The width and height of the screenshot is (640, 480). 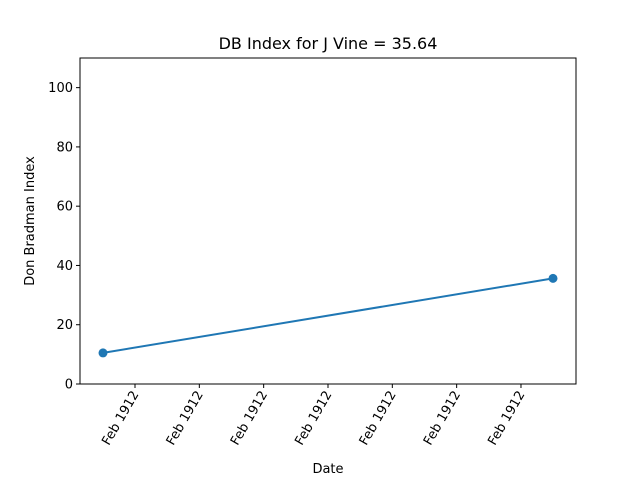 What do you see at coordinates (60, 88) in the screenshot?
I see `y-tick-label: 100` at bounding box center [60, 88].